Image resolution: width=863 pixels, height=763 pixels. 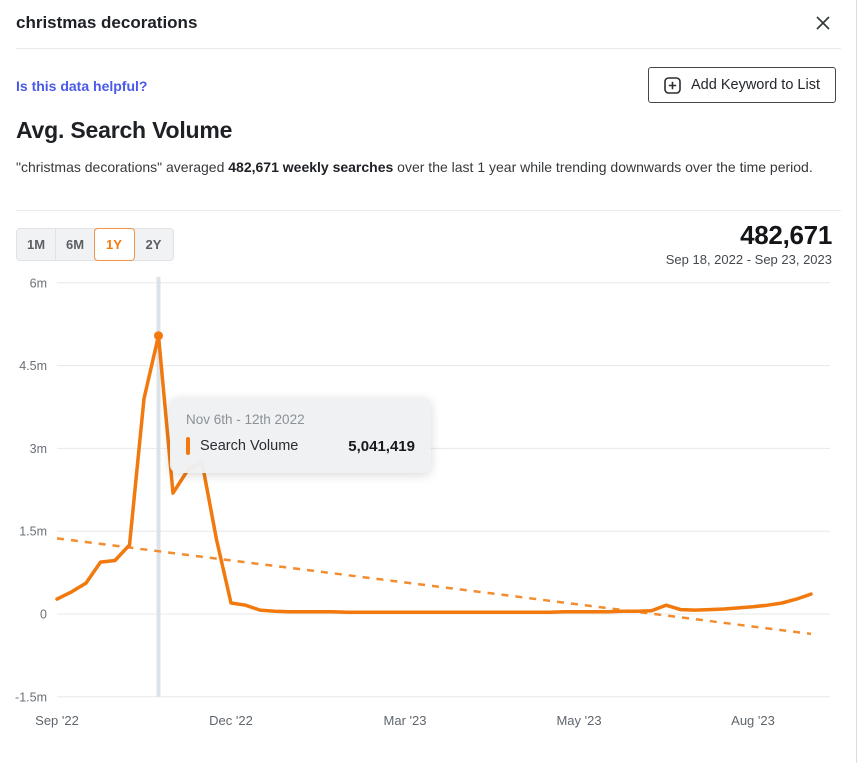 What do you see at coordinates (75, 244) in the screenshot?
I see `range-button-6m: 6M` at bounding box center [75, 244].